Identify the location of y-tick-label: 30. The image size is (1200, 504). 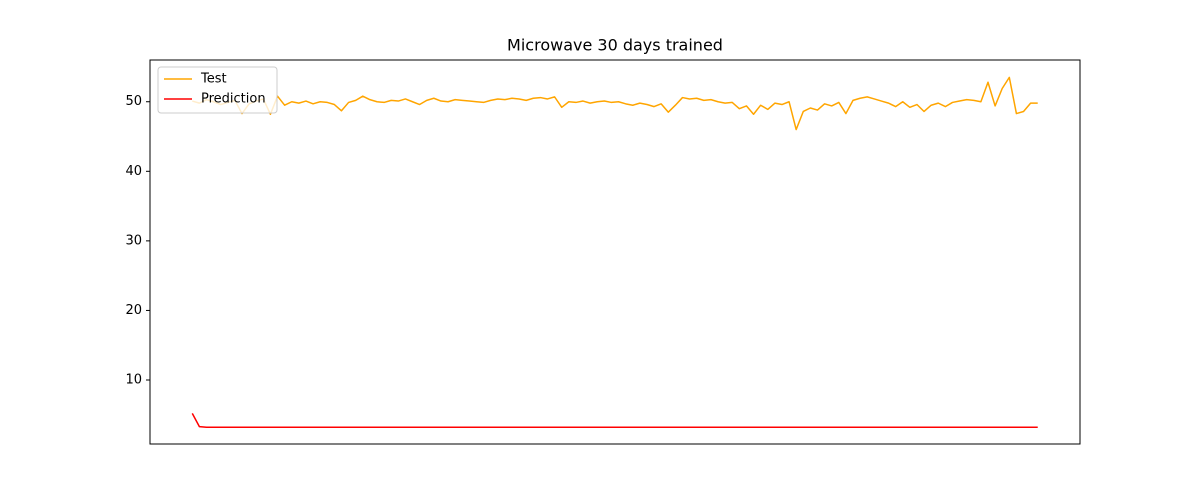
(133, 240).